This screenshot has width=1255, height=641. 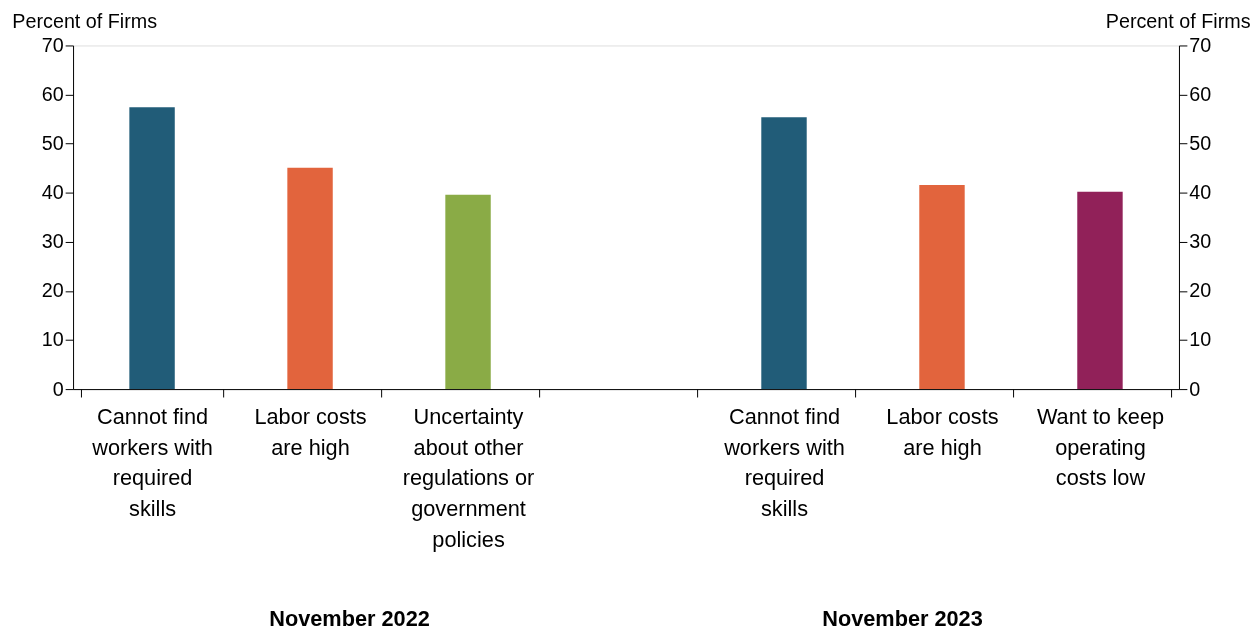 I want to click on y2-tick-label: 70, so click(x=1200, y=44).